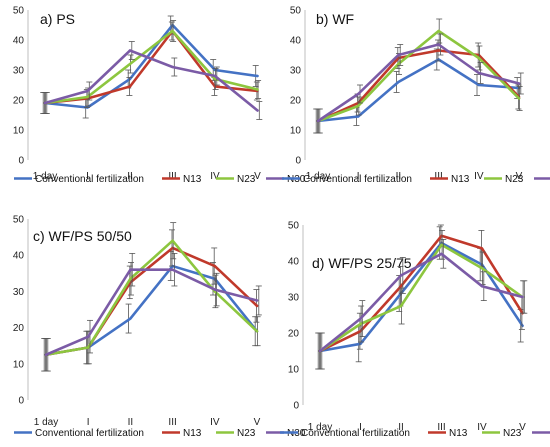 This screenshot has width=550, height=447. Describe the element at coordinates (541, 432) in the screenshot. I see `legend-item-n30: N30` at that location.